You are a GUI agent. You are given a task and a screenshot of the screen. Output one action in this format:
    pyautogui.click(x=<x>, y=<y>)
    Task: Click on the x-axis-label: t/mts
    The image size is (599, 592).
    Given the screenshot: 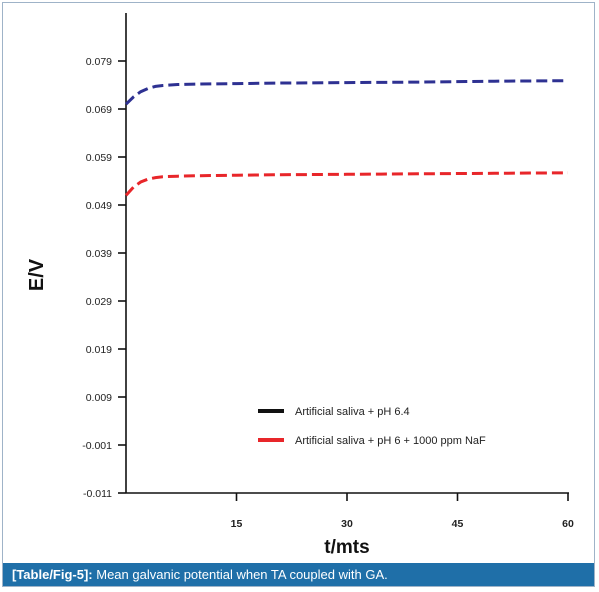 What is the action you would take?
    pyautogui.click(x=346, y=547)
    